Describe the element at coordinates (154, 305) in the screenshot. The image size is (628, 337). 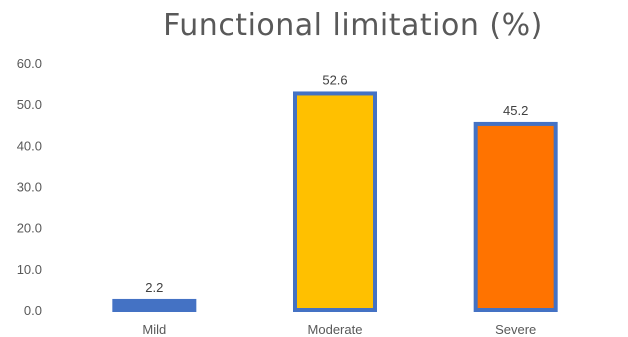
I see `bar-mild` at that location.